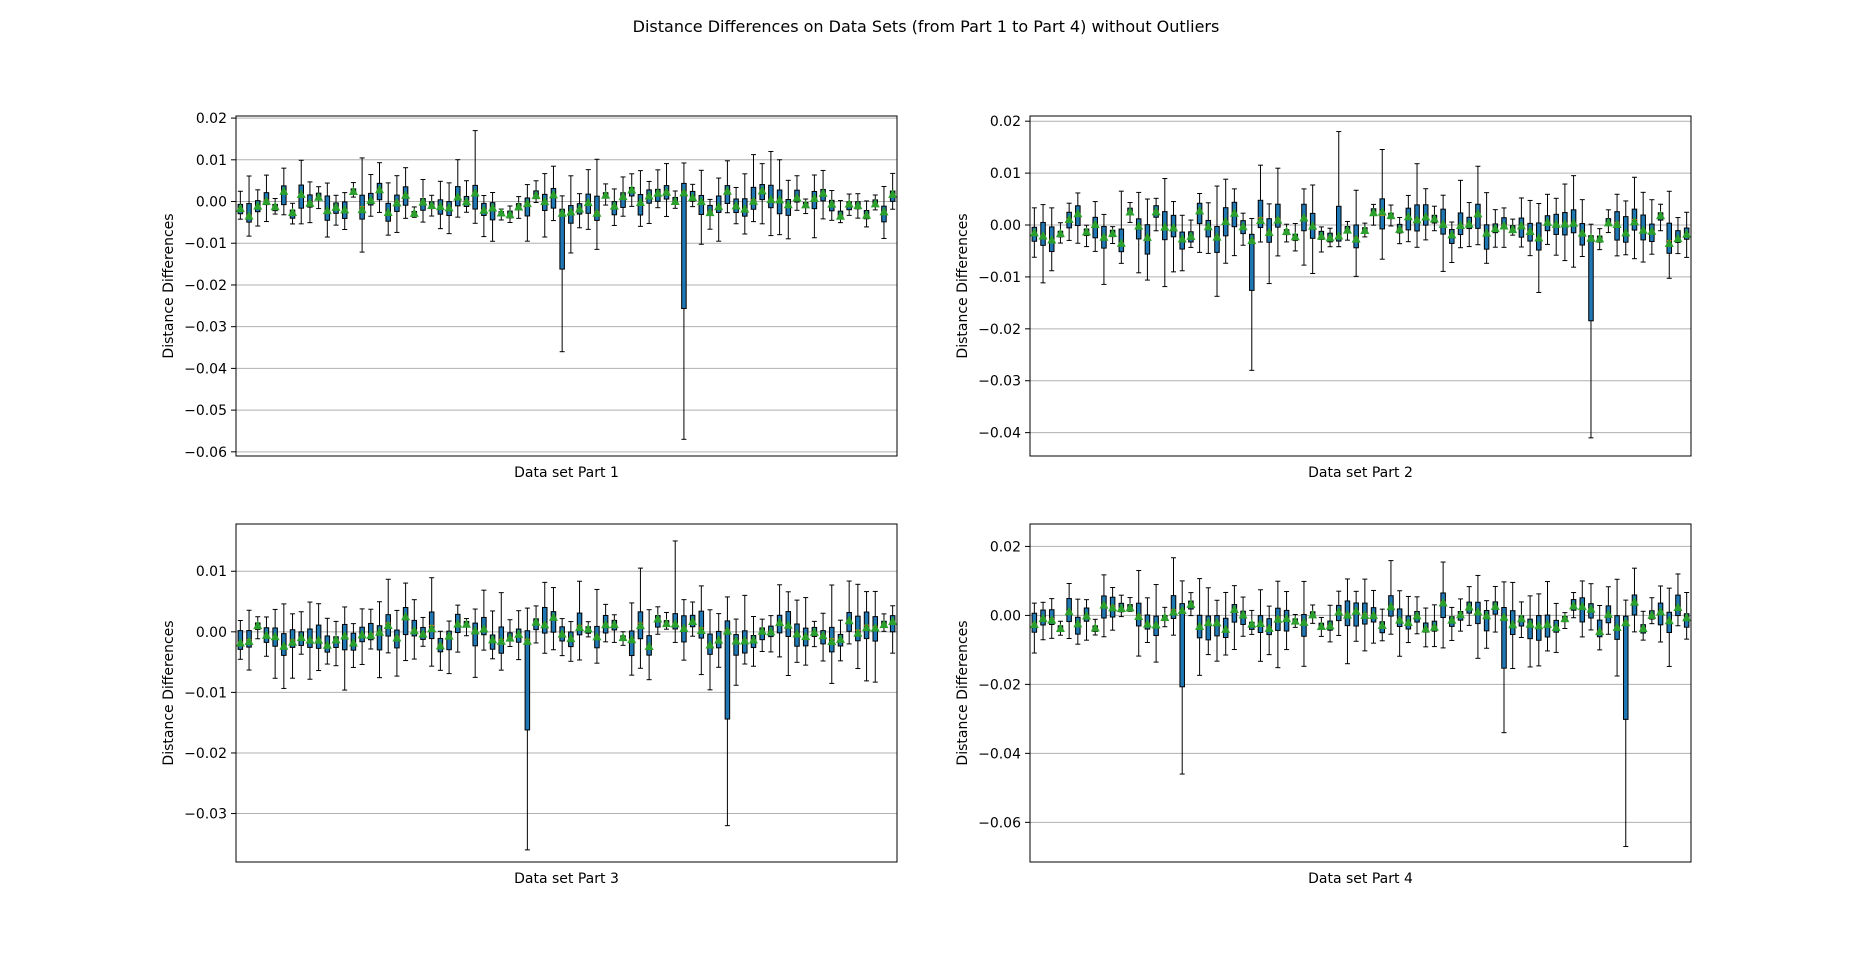 Image resolution: width=1853 pixels, height=955 pixels. I want to click on y-tick-label: −0.06, so click(999, 823).